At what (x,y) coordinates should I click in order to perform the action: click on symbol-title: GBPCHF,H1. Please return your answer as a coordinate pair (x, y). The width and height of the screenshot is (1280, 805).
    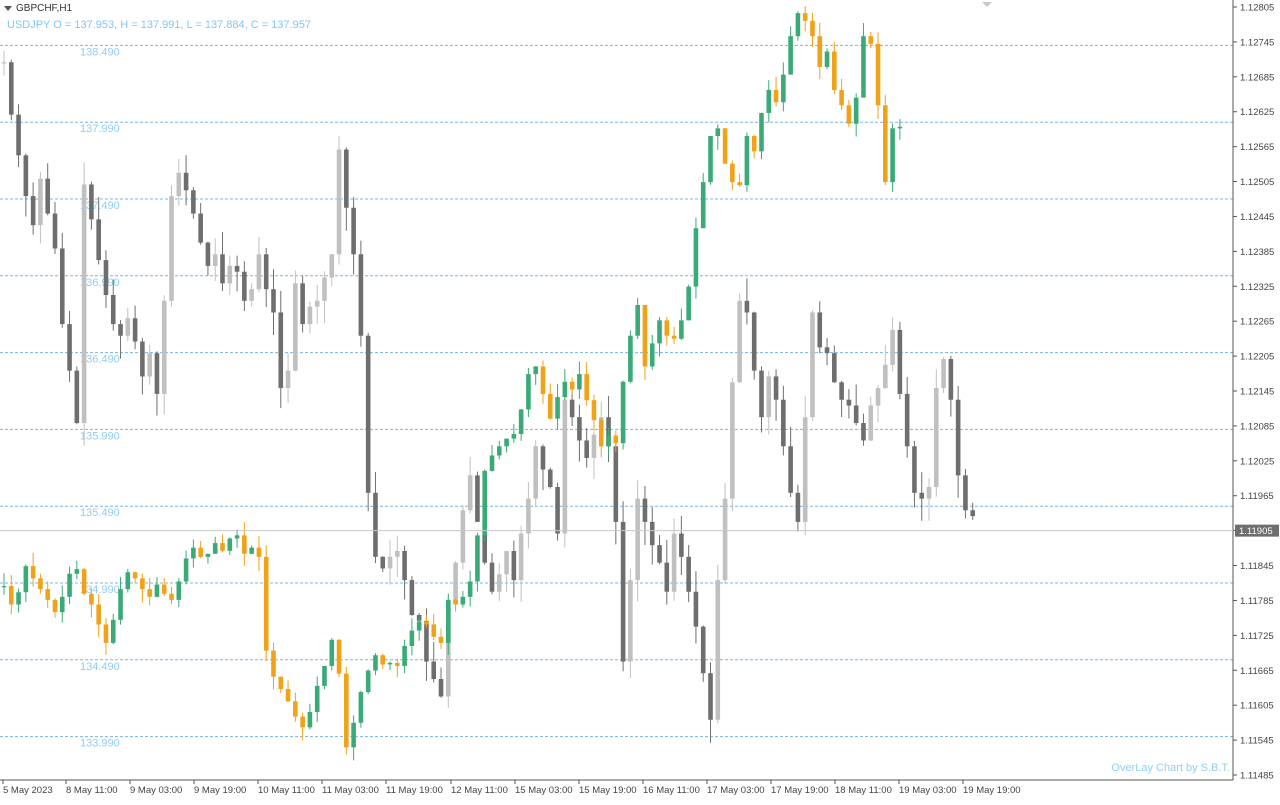
    Looking at the image, I should click on (38, 8).